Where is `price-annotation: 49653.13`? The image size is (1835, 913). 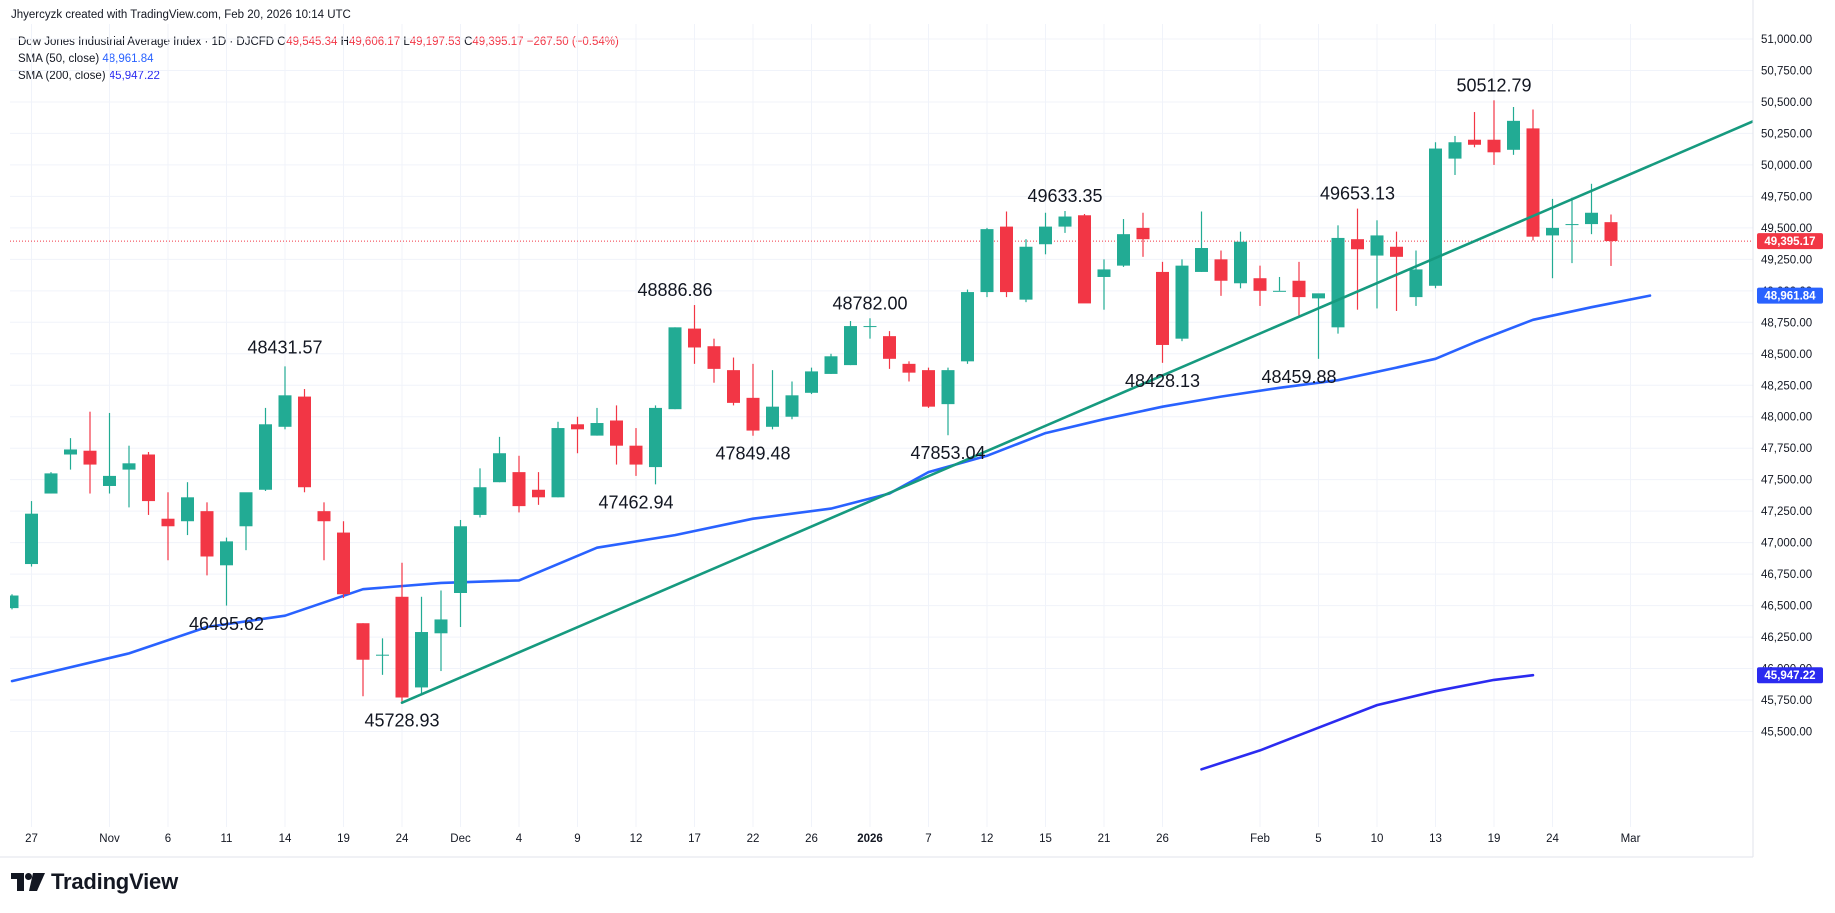
price-annotation: 49653.13 is located at coordinates (1357, 194).